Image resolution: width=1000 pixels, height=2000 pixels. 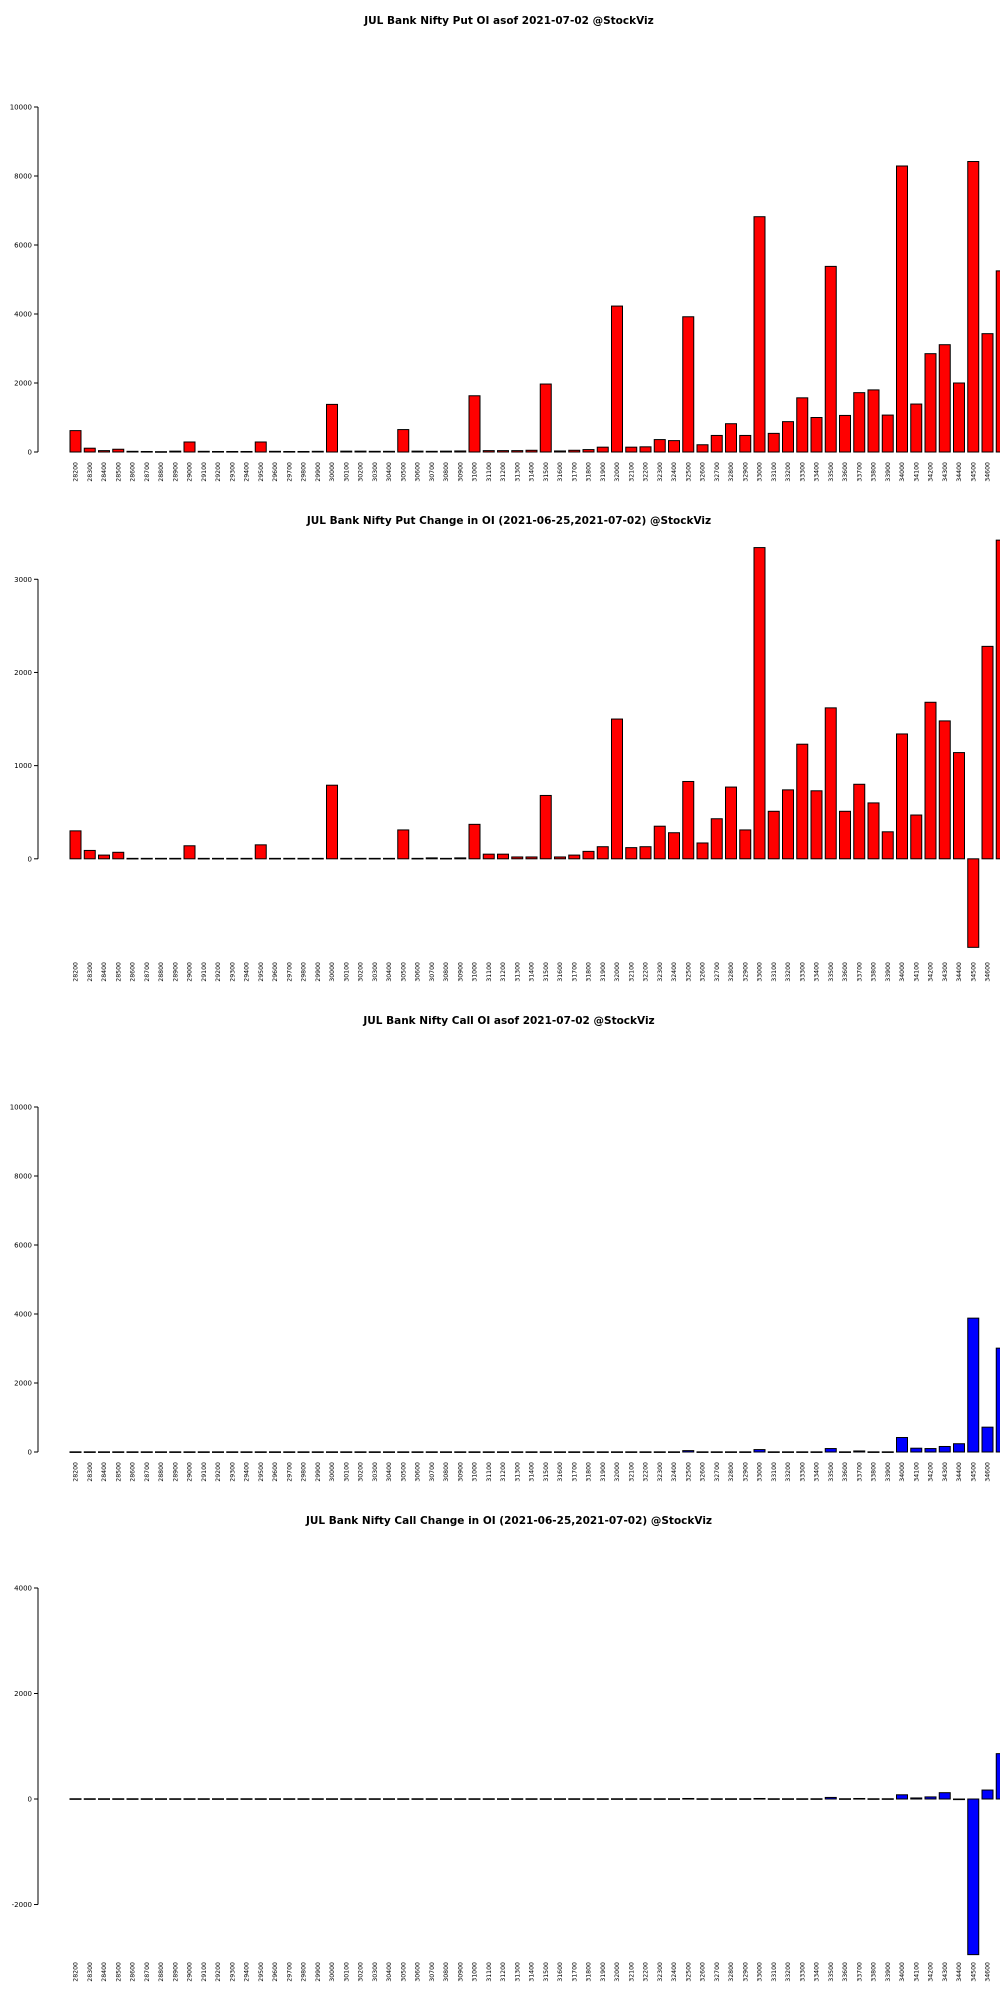 What do you see at coordinates (289, 1472) in the screenshot?
I see `x-tick-label: 29700` at bounding box center [289, 1472].